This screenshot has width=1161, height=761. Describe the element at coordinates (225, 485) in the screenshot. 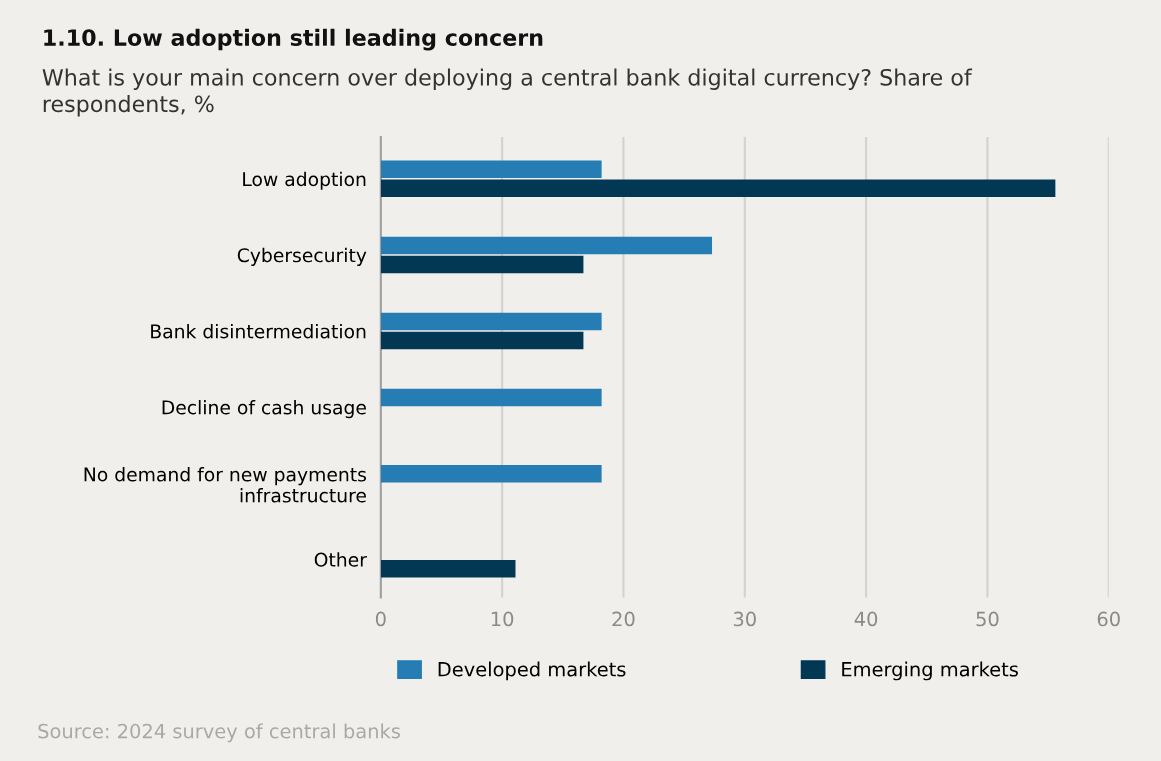

I see `y-tick-label: No demand for new payments infrastructure` at that location.